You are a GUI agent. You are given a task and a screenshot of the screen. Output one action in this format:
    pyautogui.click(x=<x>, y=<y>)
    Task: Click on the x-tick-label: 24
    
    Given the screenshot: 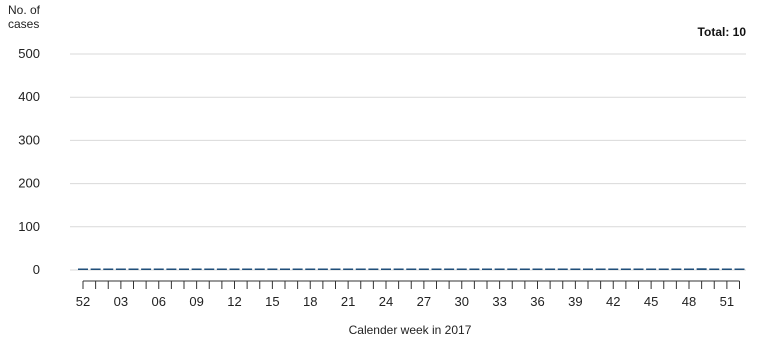 What is the action you would take?
    pyautogui.click(x=386, y=301)
    